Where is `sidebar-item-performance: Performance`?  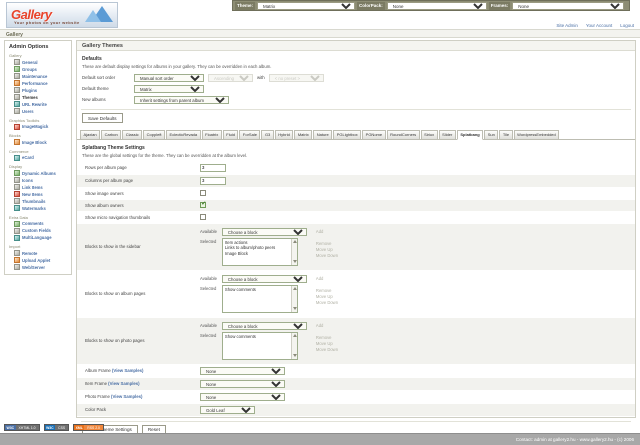
sidebar-item-performance: Performance is located at coordinates (38, 83).